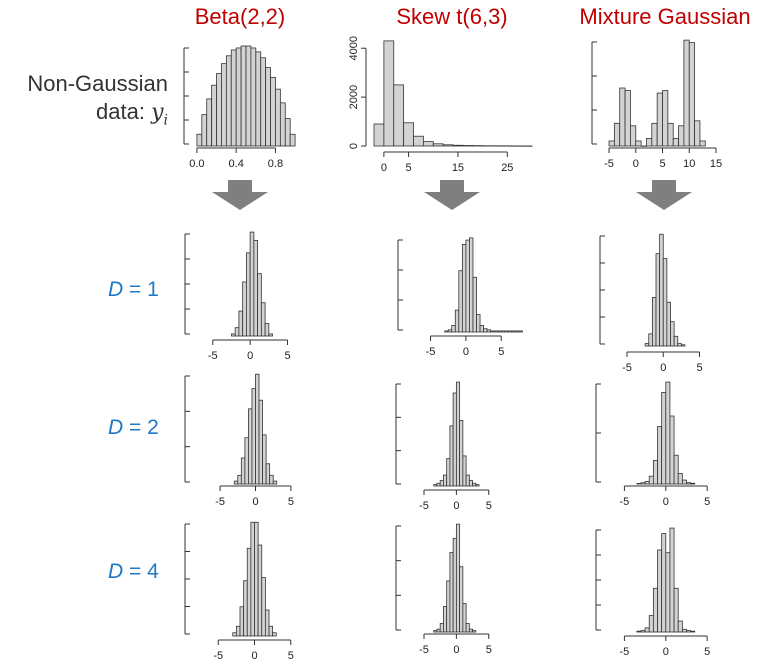 The height and width of the screenshot is (665, 757). Describe the element at coordinates (443, 589) in the screenshot. I see `panel-skewt-d4: -5 0 5` at that location.